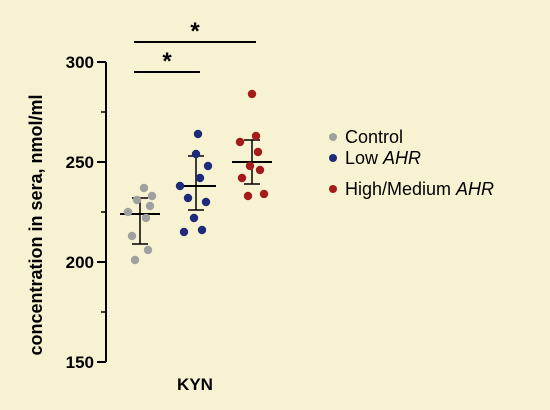 This screenshot has height=410, width=550. What do you see at coordinates (36, 224) in the screenshot?
I see `y-axis-label: concentration in sera, nmol/ml` at bounding box center [36, 224].